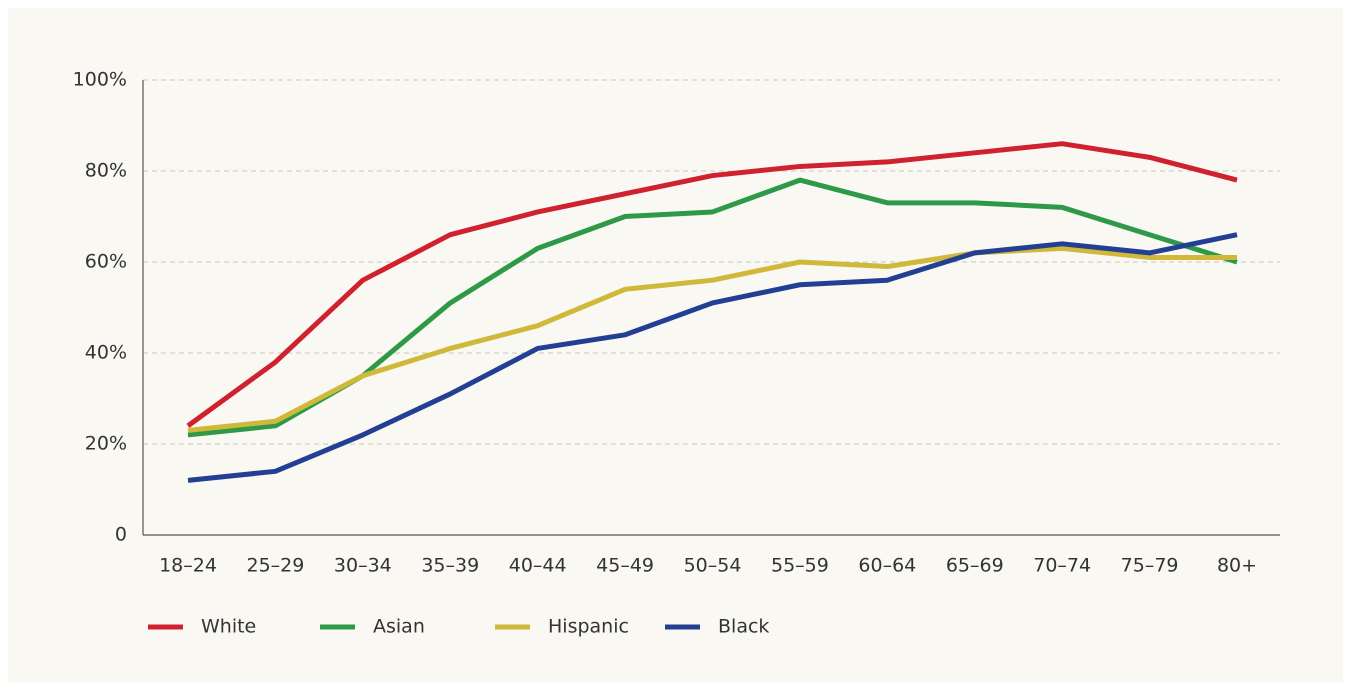 This screenshot has height=691, width=1351. What do you see at coordinates (188, 566) in the screenshot?
I see `x-tick-label: 18–24` at bounding box center [188, 566].